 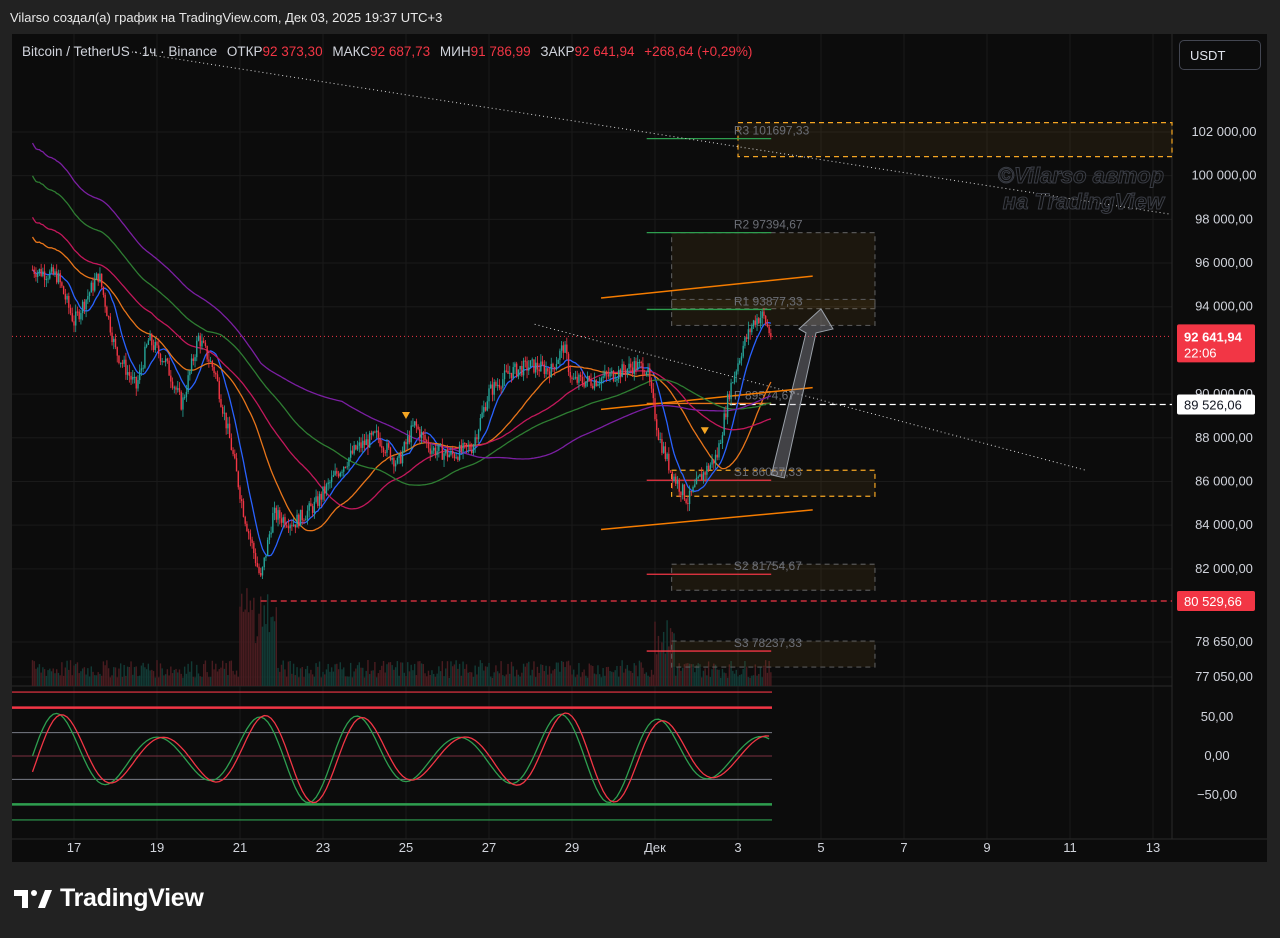 What do you see at coordinates (120, 51) in the screenshot?
I see `symbol-name: Bitcoin / TetherUS · 1ч · Binance` at bounding box center [120, 51].